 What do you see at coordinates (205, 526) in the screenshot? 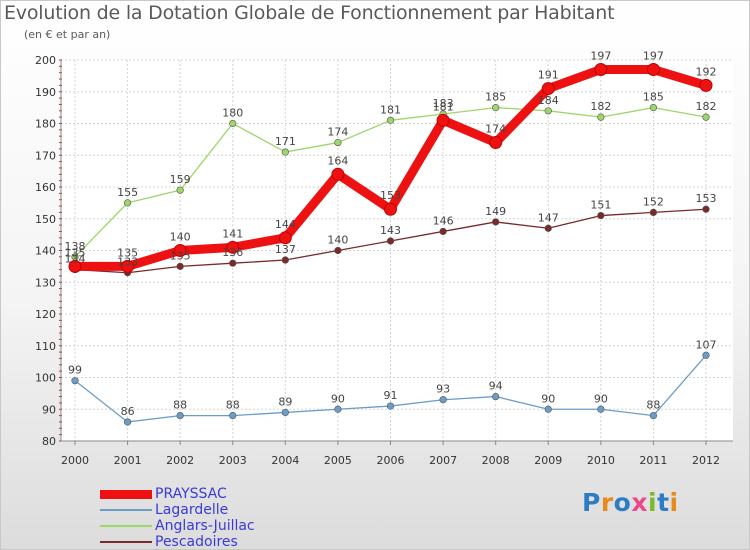
I see `legend-label-anglars-juillac: Anglars-Juillac` at bounding box center [205, 526].